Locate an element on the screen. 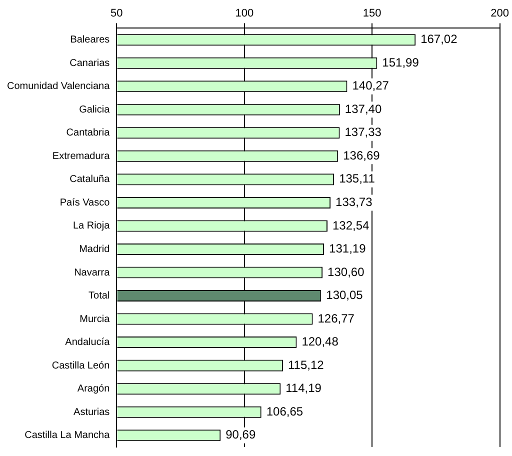  data-label: 131,19 is located at coordinates (347, 249).